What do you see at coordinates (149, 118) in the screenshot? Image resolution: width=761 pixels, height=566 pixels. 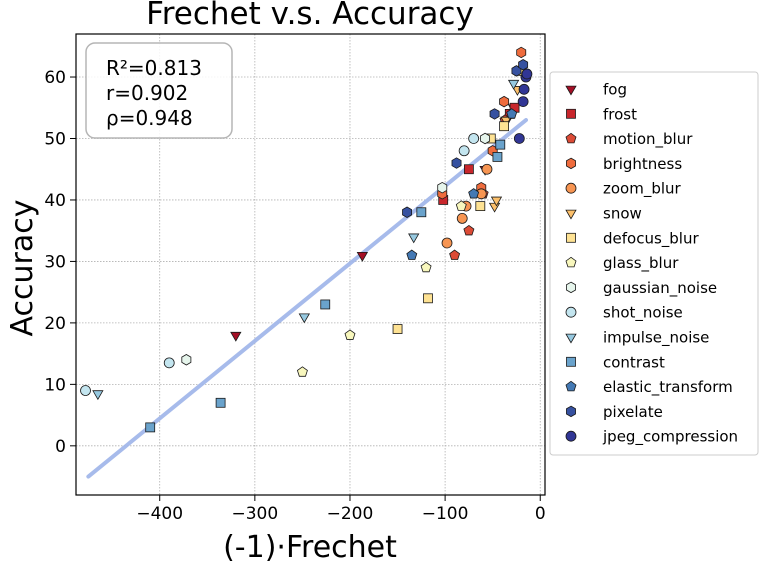 I see `stat-spearman-rho: ρ=0.948` at bounding box center [149, 118].